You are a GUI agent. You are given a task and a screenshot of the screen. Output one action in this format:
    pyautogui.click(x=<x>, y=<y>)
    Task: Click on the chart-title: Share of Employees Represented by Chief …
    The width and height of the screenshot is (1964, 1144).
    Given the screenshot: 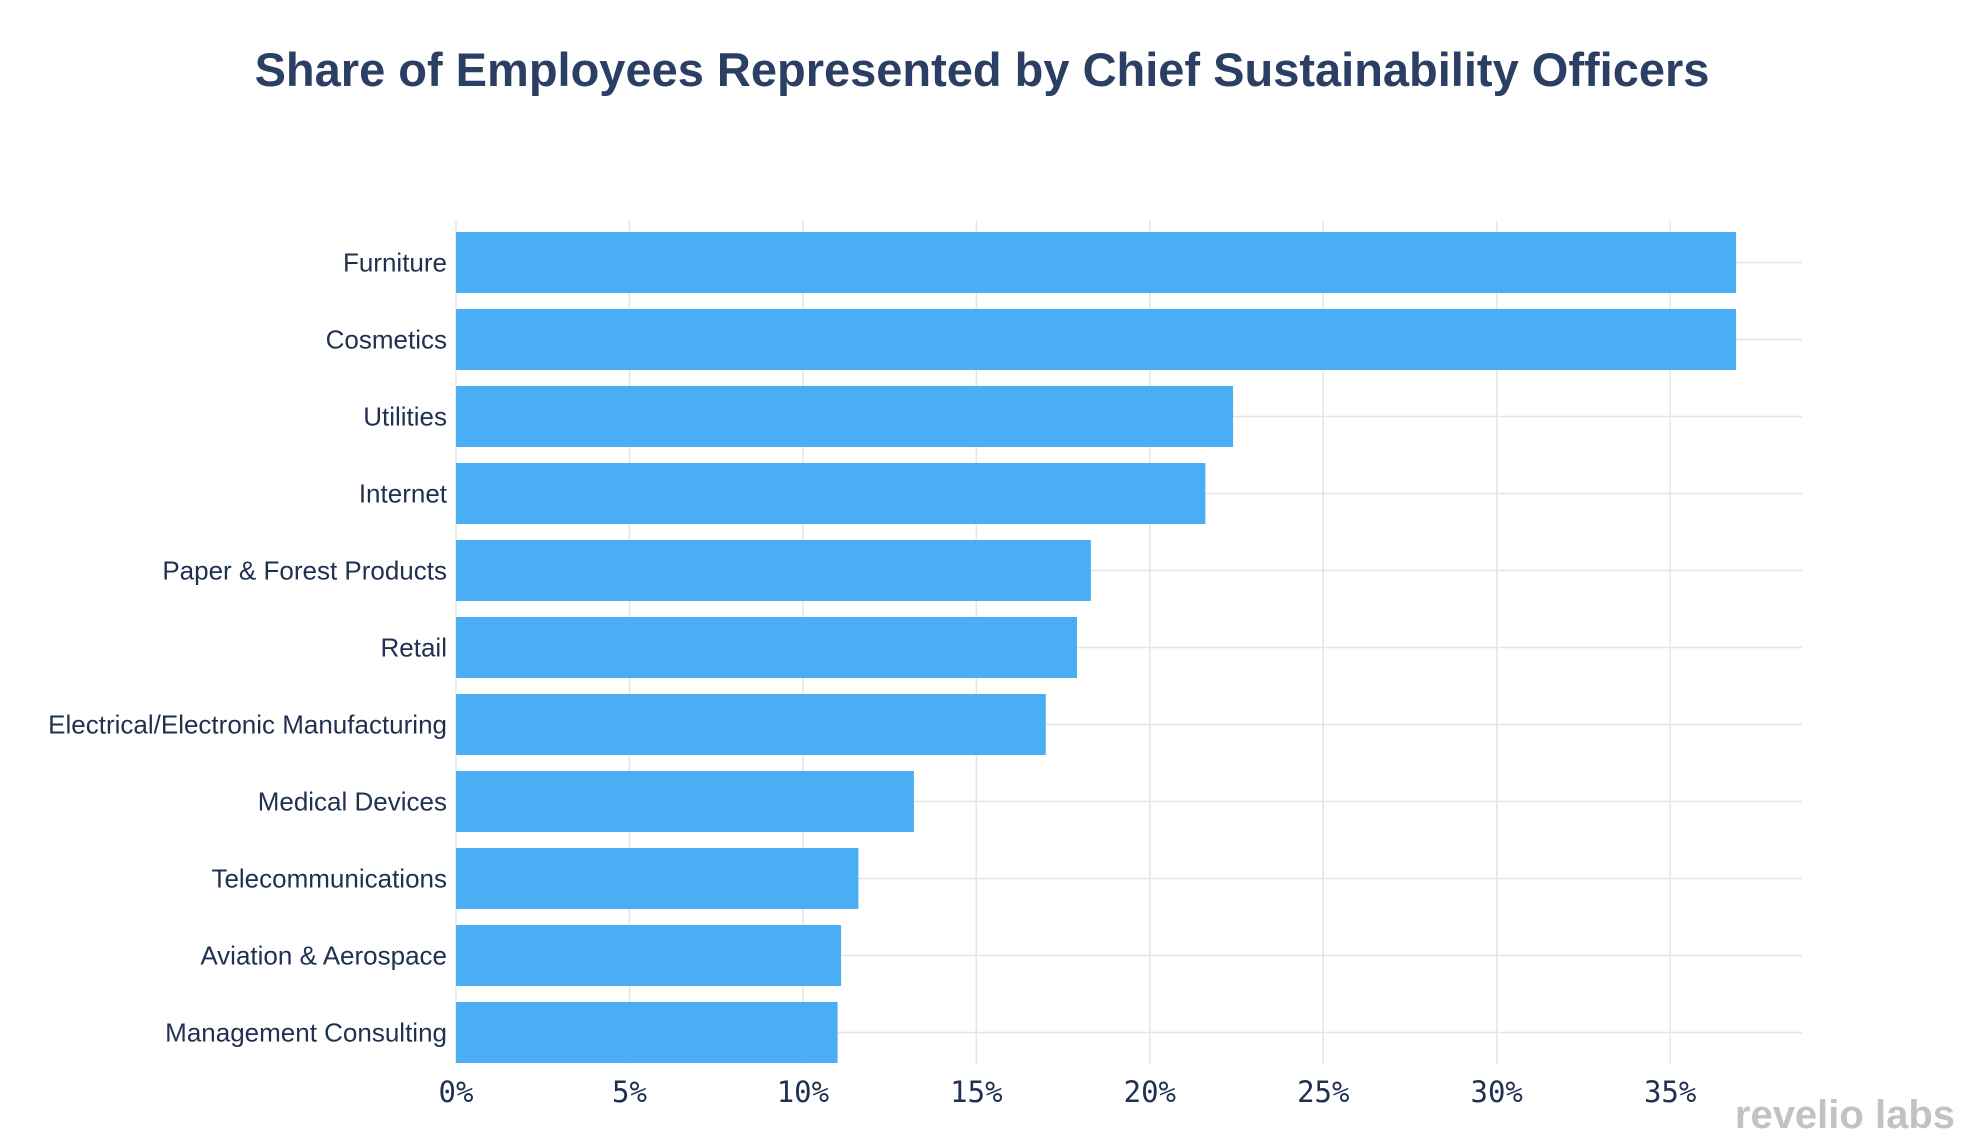 What is the action you would take?
    pyautogui.click(x=982, y=69)
    